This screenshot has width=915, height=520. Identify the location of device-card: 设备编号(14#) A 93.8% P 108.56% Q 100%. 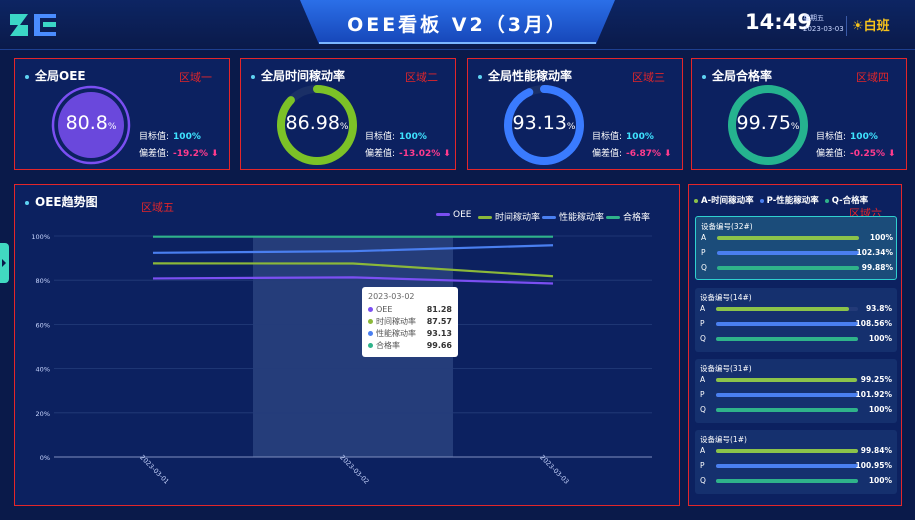
(796, 320).